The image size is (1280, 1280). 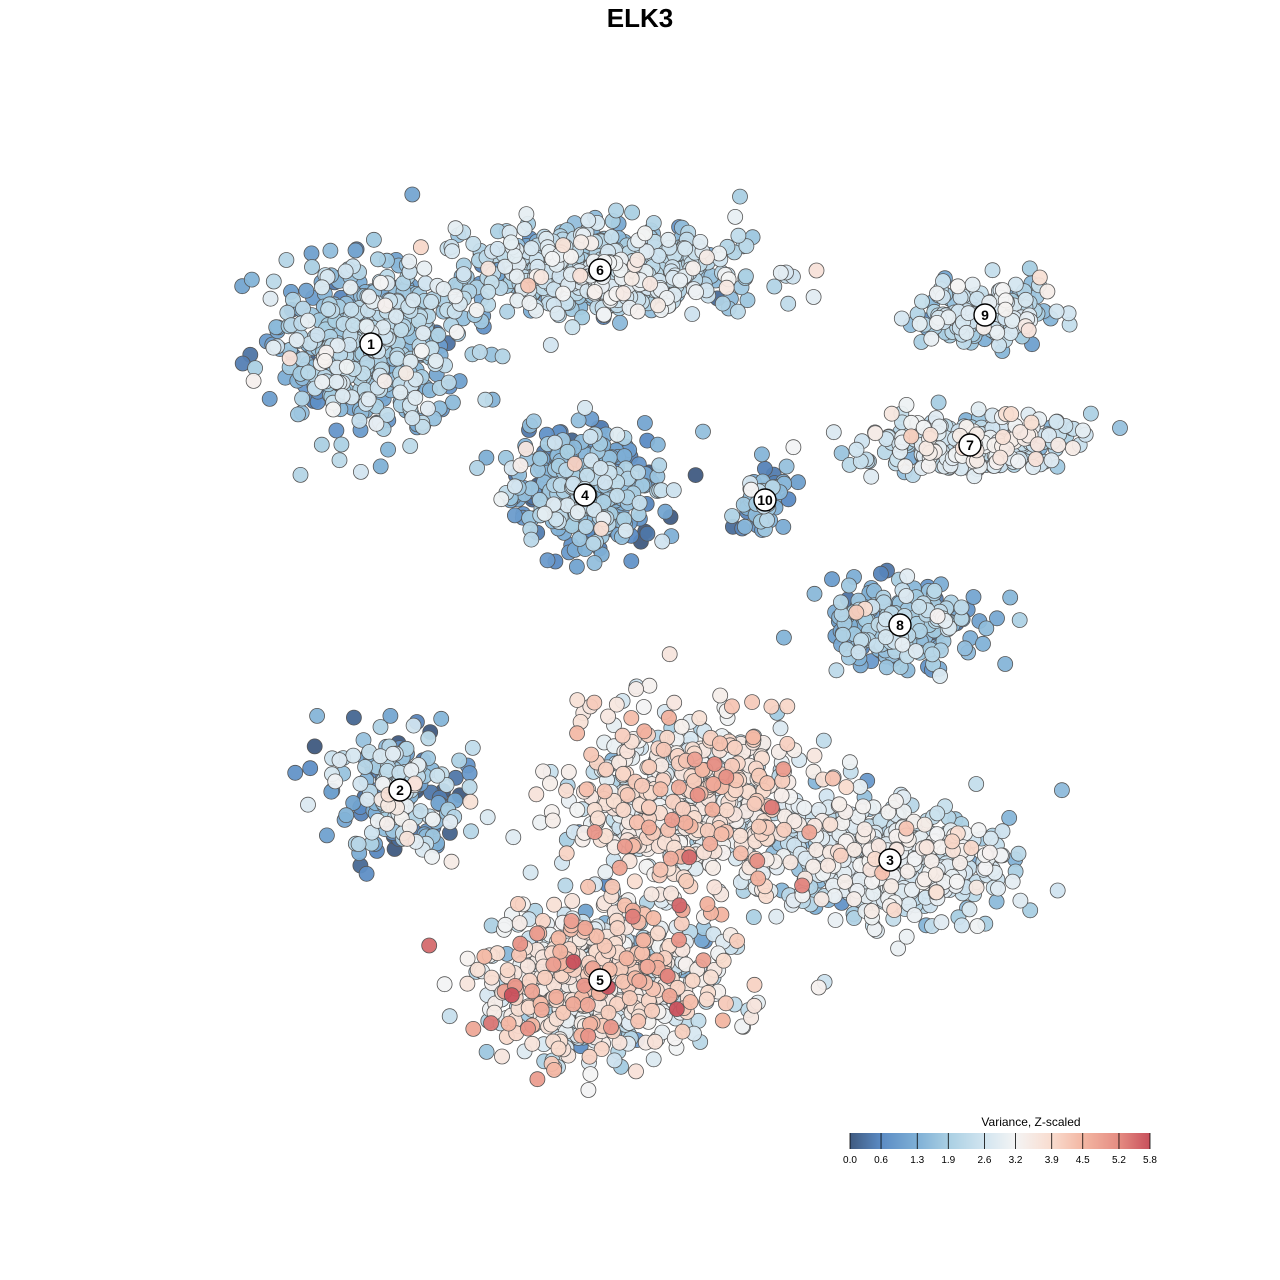 What do you see at coordinates (1150, 1160) in the screenshot?
I see `colorbar-tick-label: 5.8` at bounding box center [1150, 1160].